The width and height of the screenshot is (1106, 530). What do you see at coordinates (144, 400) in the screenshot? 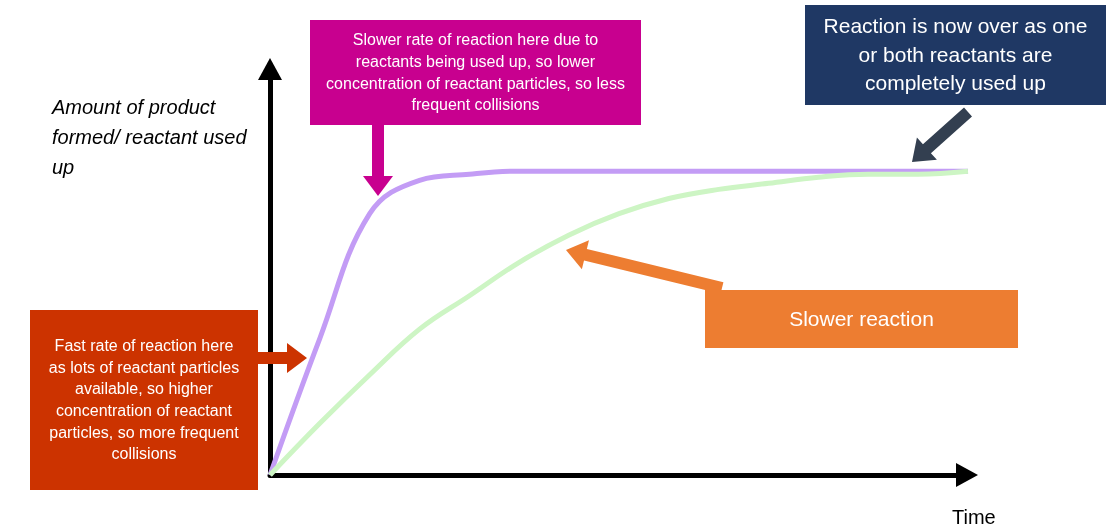
I see `callout-box: Fast rate of reaction here as lots of reactant particles available, so higher concentration of reactant particles, so more frequent collisions` at bounding box center [144, 400].